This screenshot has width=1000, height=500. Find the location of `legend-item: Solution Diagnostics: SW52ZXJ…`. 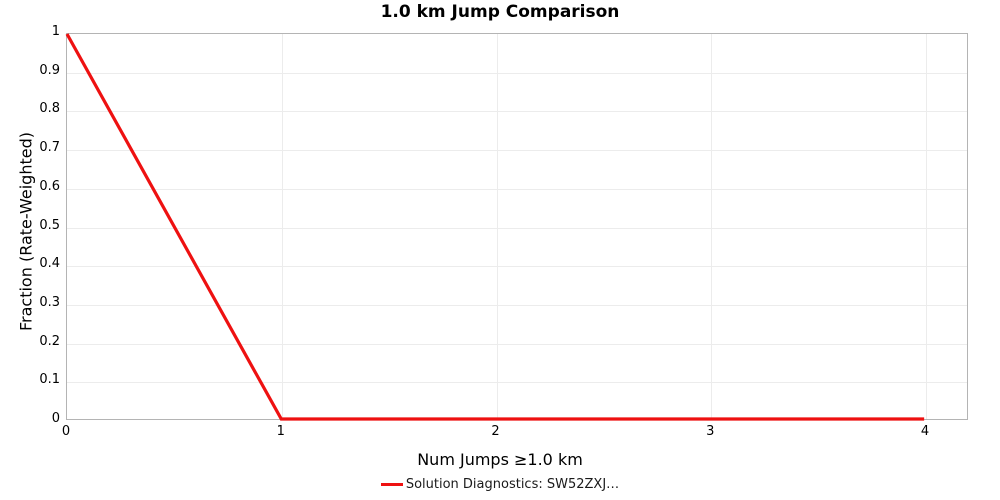

legend-item: Solution Diagnostics: SW52ZXJ… is located at coordinates (500, 484).